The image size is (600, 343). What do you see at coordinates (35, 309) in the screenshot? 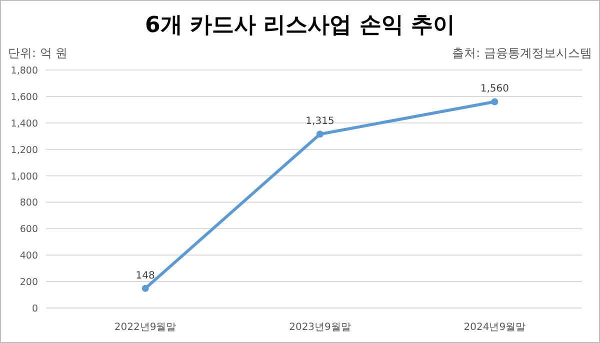
I see `y-tick-label: 0` at bounding box center [35, 309].